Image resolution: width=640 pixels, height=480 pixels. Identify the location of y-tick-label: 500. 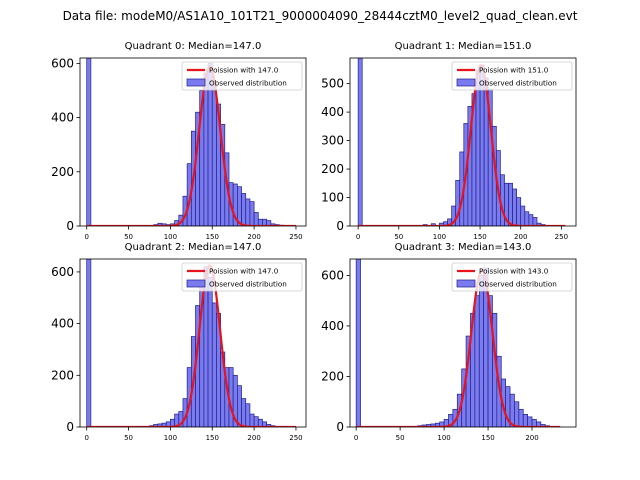
(332, 84).